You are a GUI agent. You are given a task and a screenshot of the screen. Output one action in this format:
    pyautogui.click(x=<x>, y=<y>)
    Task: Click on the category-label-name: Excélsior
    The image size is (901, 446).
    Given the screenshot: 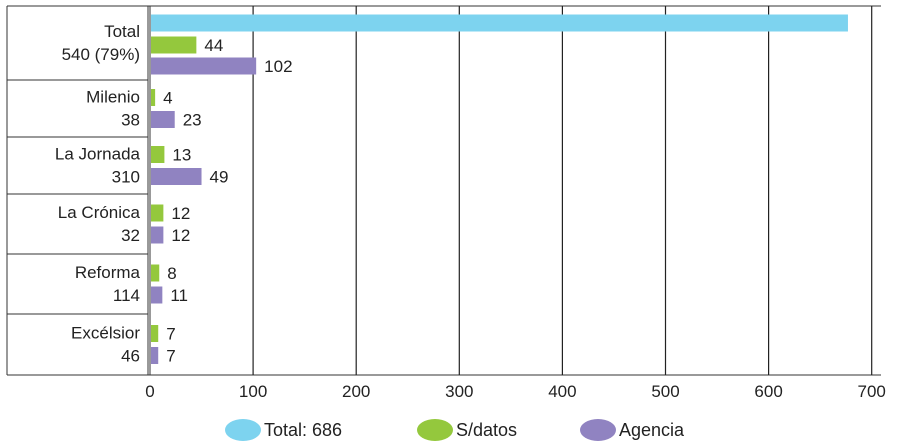 What is the action you would take?
    pyautogui.click(x=105, y=333)
    